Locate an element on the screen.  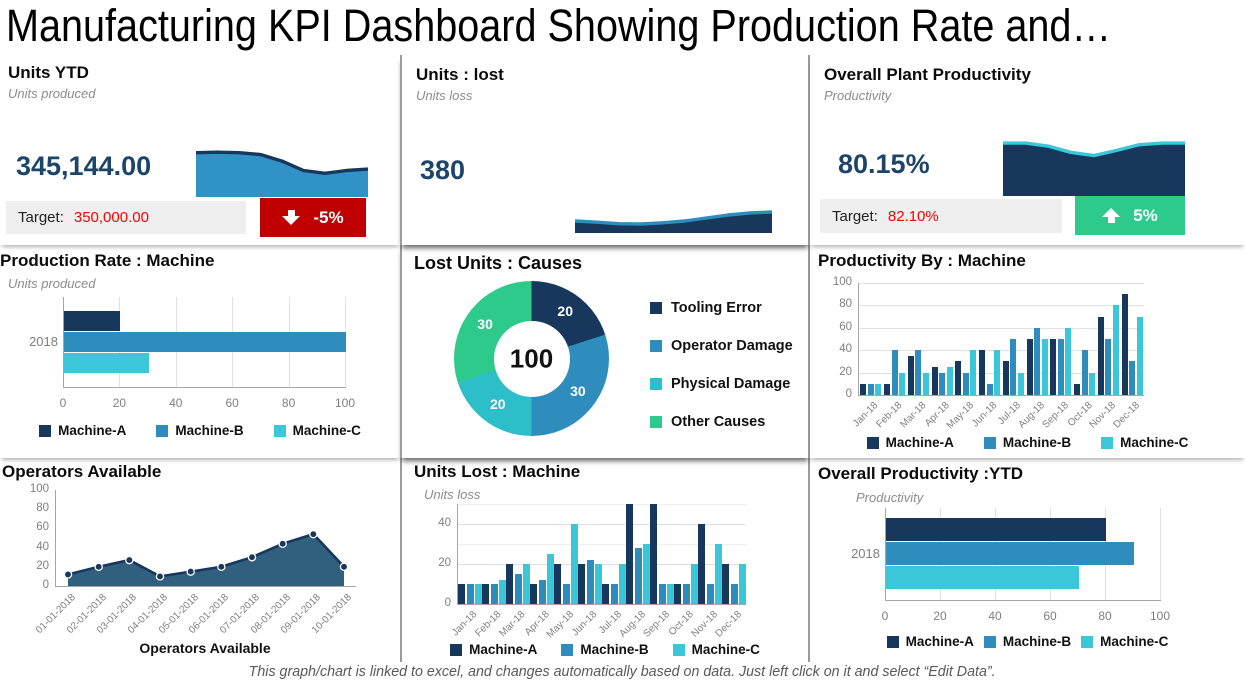
x-axis-tick-label: 20 is located at coordinates (119, 403).